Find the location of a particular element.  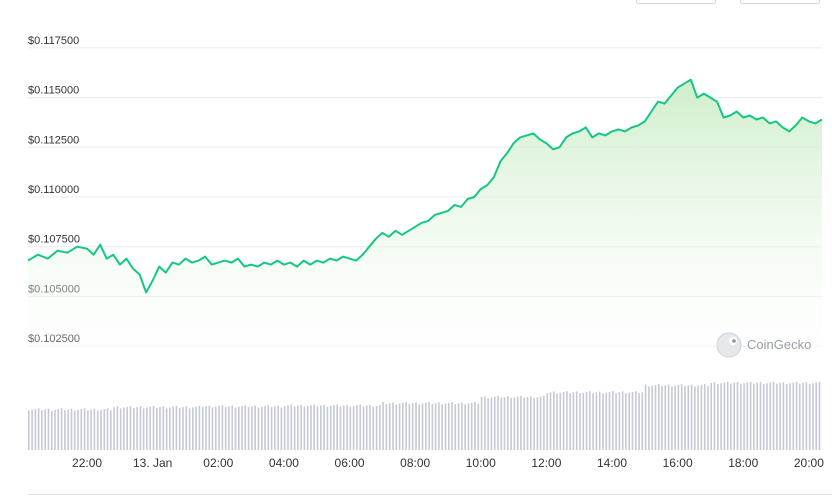

x-tick-label: 08:00 is located at coordinates (415, 463).